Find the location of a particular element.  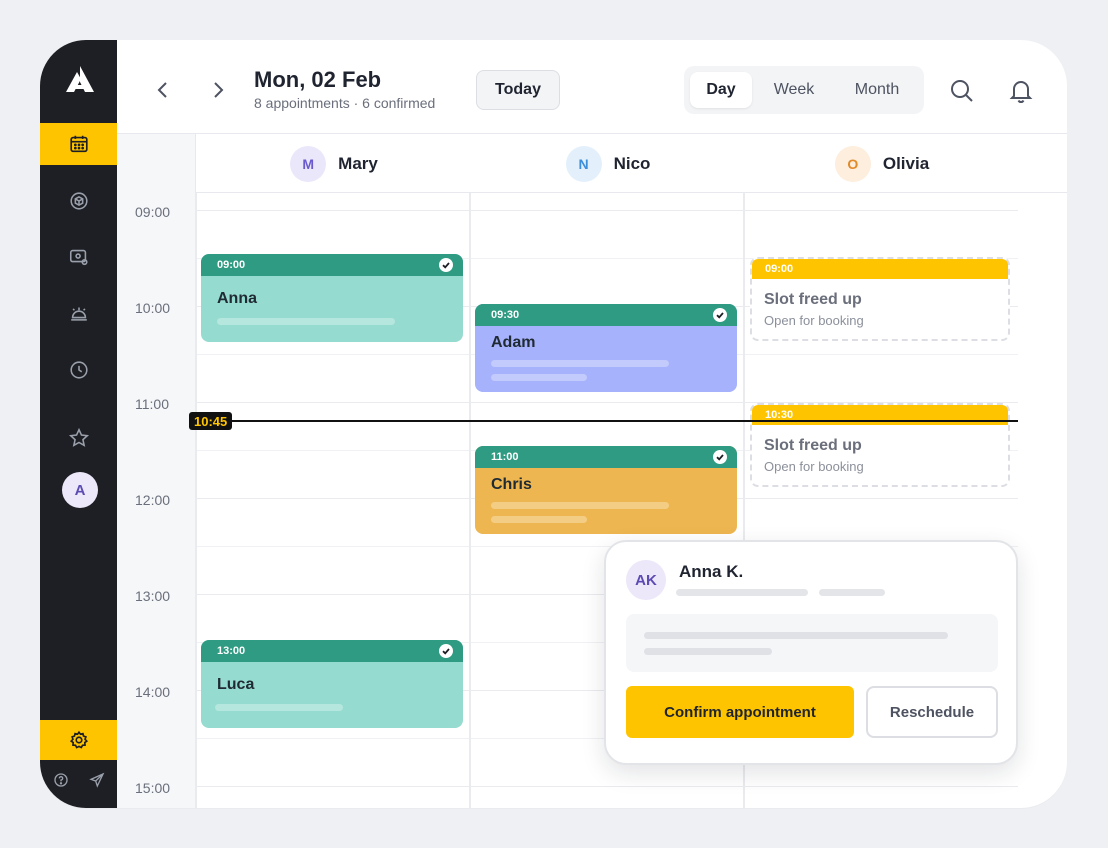

sidebar-item-favorites is located at coordinates (78, 438).